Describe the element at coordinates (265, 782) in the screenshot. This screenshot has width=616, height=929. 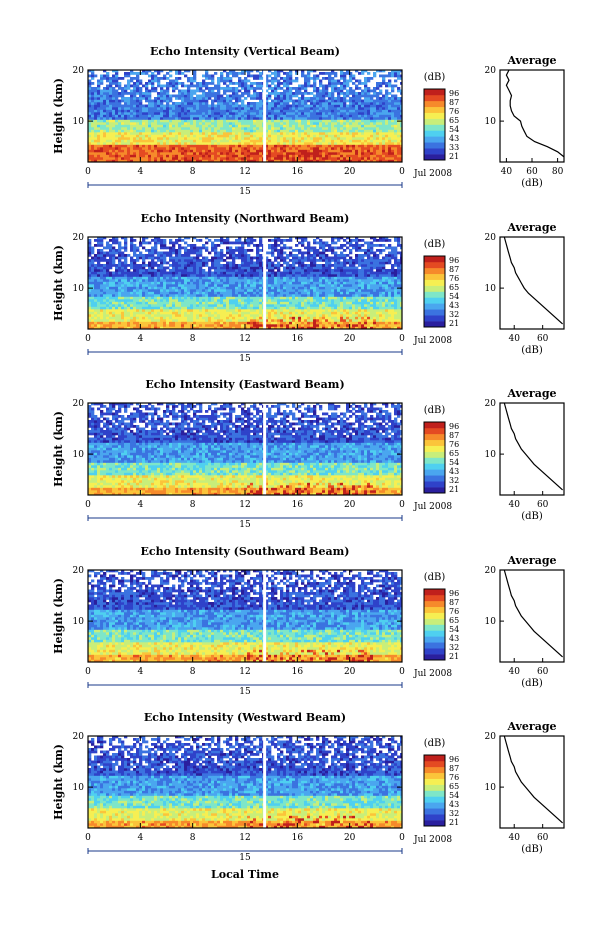
I see `data-gap` at that location.